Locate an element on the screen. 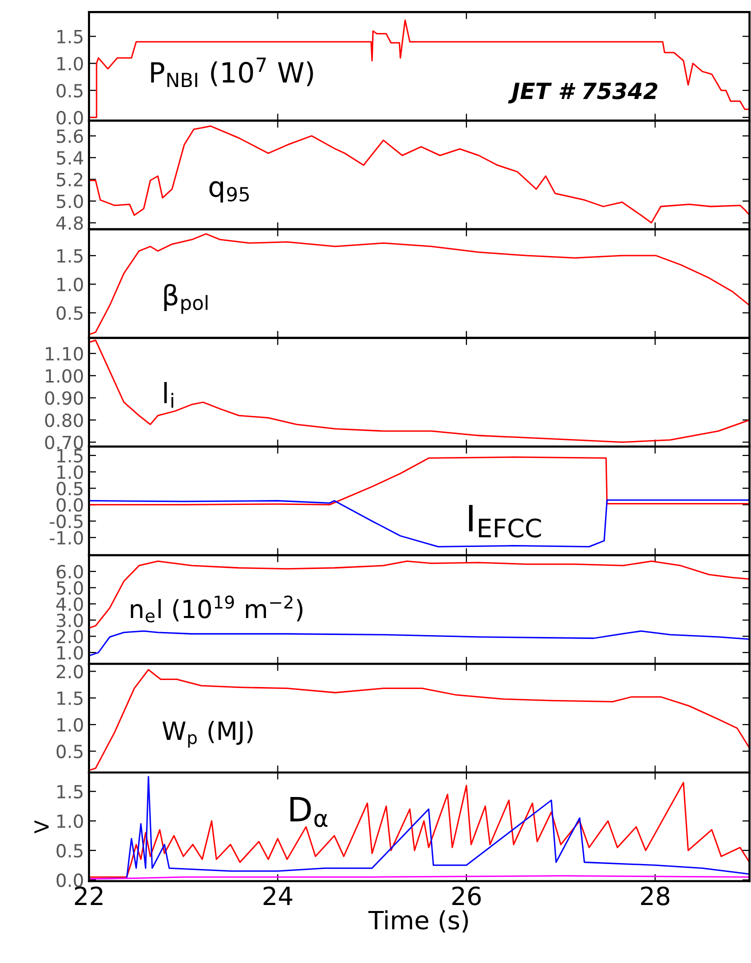 The height and width of the screenshot is (963, 751). y-tick-label: 6.0 is located at coordinates (69, 571).